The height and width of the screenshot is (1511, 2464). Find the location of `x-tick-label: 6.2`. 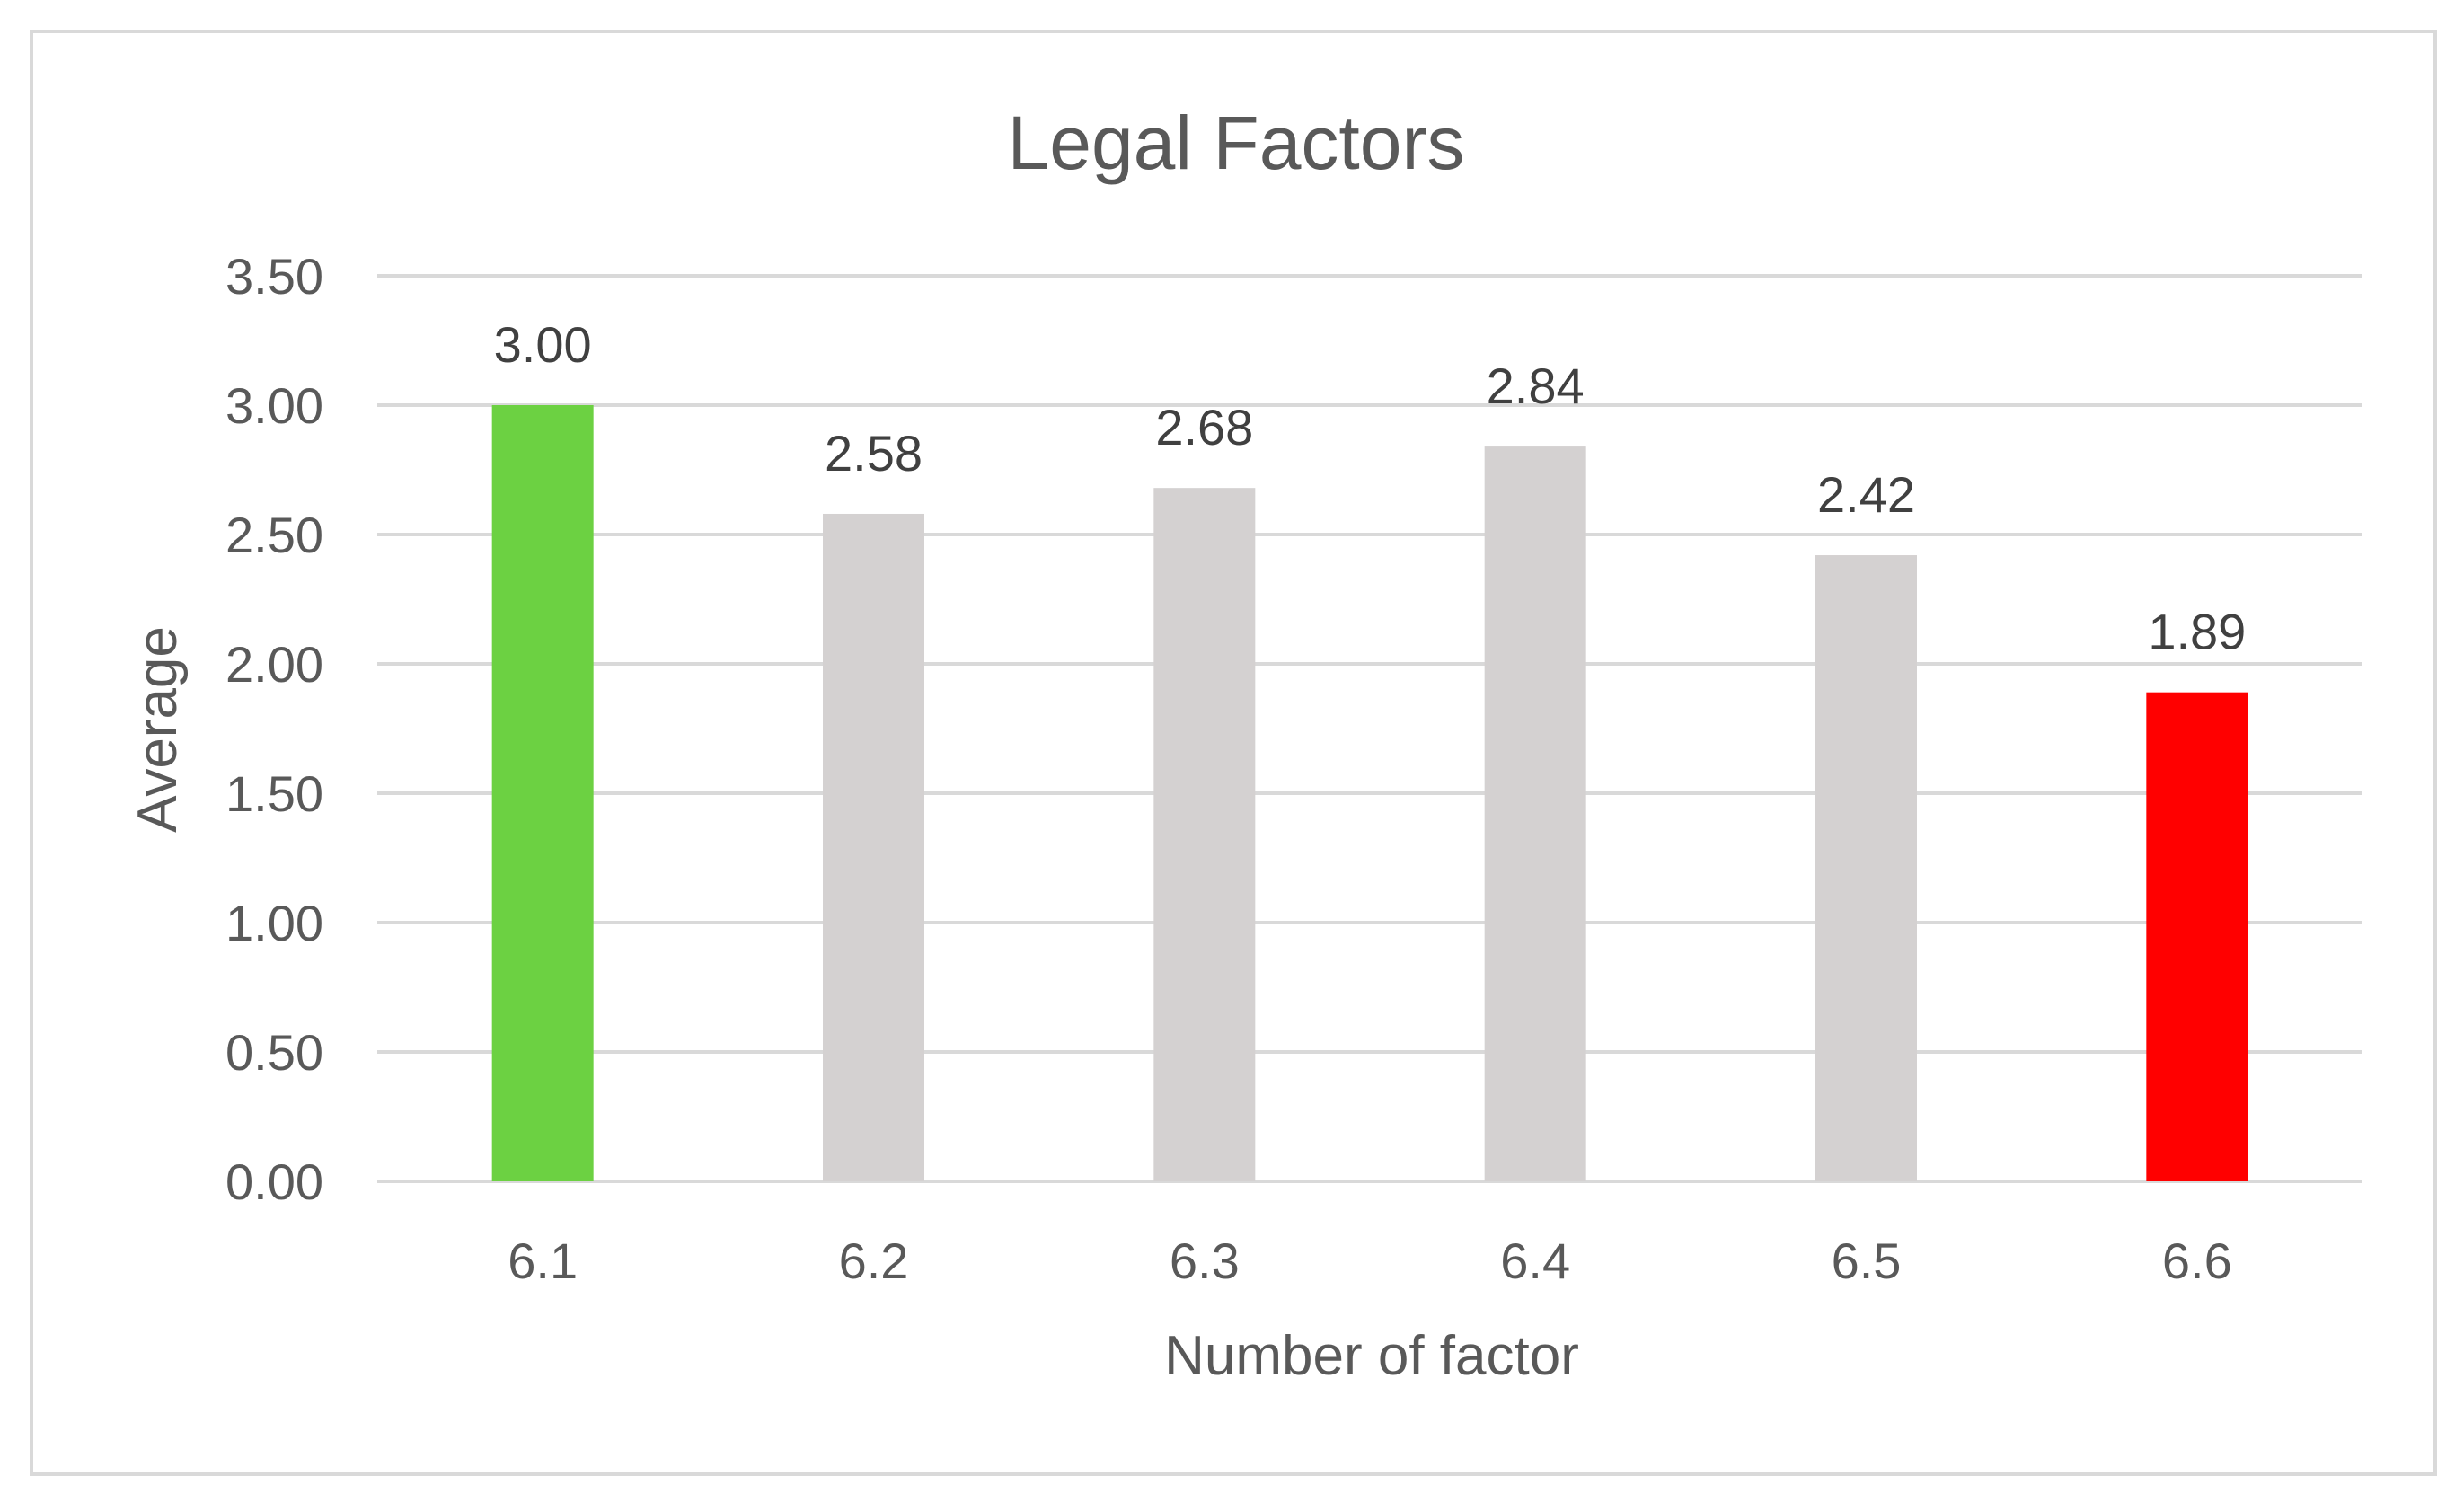

x-tick-label: 6.2 is located at coordinates (874, 1261).